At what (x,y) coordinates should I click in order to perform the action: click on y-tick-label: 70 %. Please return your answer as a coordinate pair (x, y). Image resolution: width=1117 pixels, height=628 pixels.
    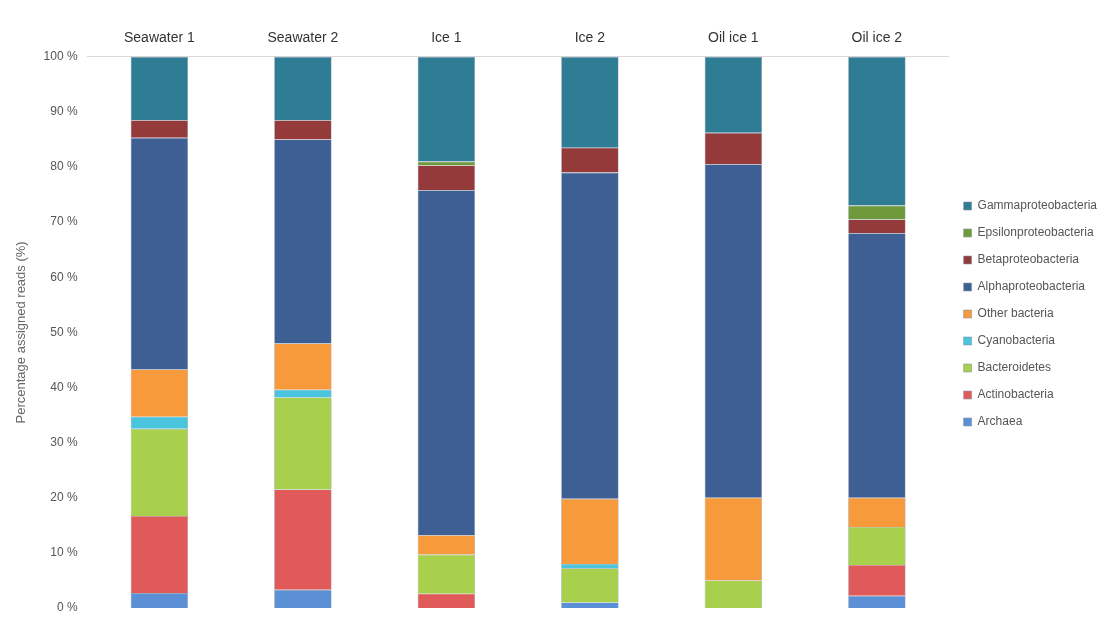
    Looking at the image, I should click on (64, 221).